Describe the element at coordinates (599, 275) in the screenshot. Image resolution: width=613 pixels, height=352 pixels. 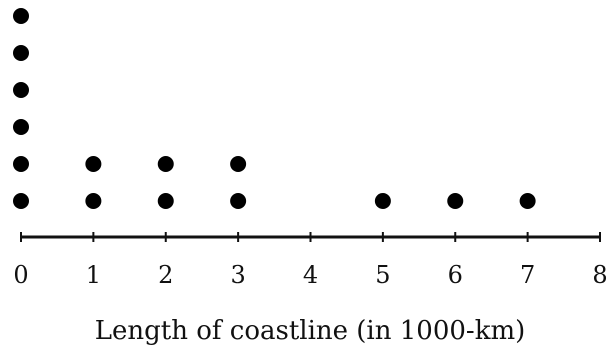
I see `x-tick-label: 8` at that location.